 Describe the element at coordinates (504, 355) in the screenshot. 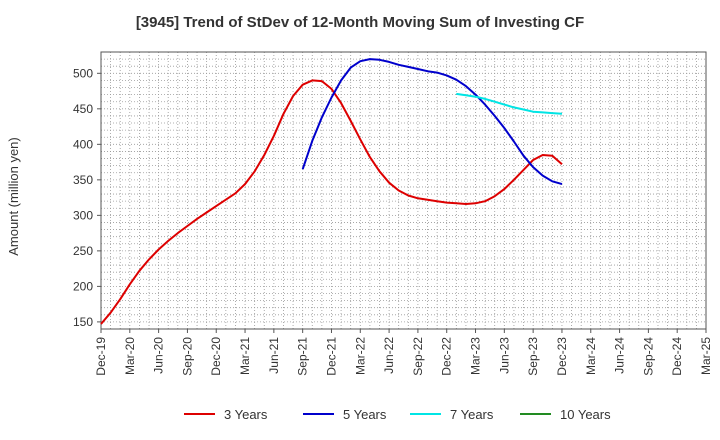

I see `x-tick-label: Jun-23` at that location.